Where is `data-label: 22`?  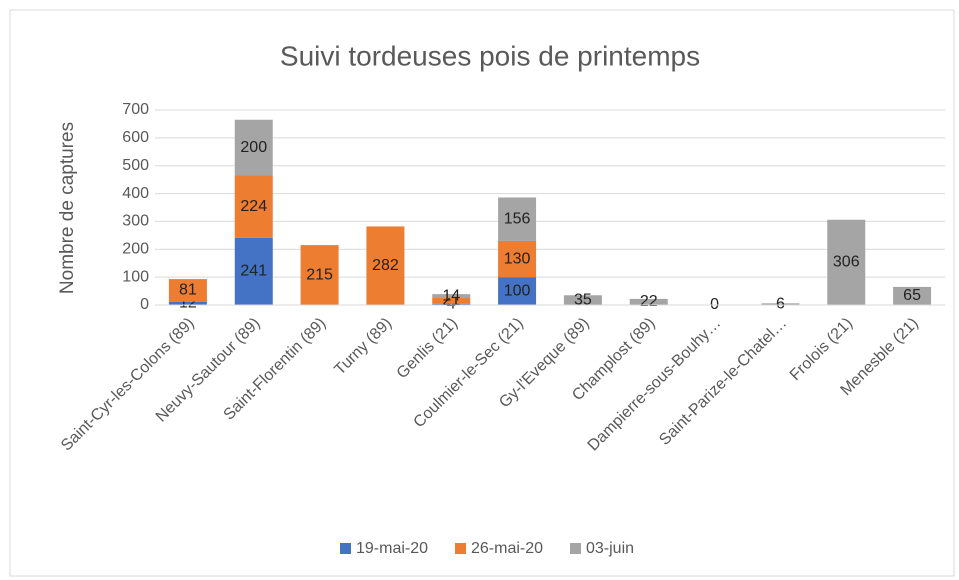 data-label: 22 is located at coordinates (649, 301).